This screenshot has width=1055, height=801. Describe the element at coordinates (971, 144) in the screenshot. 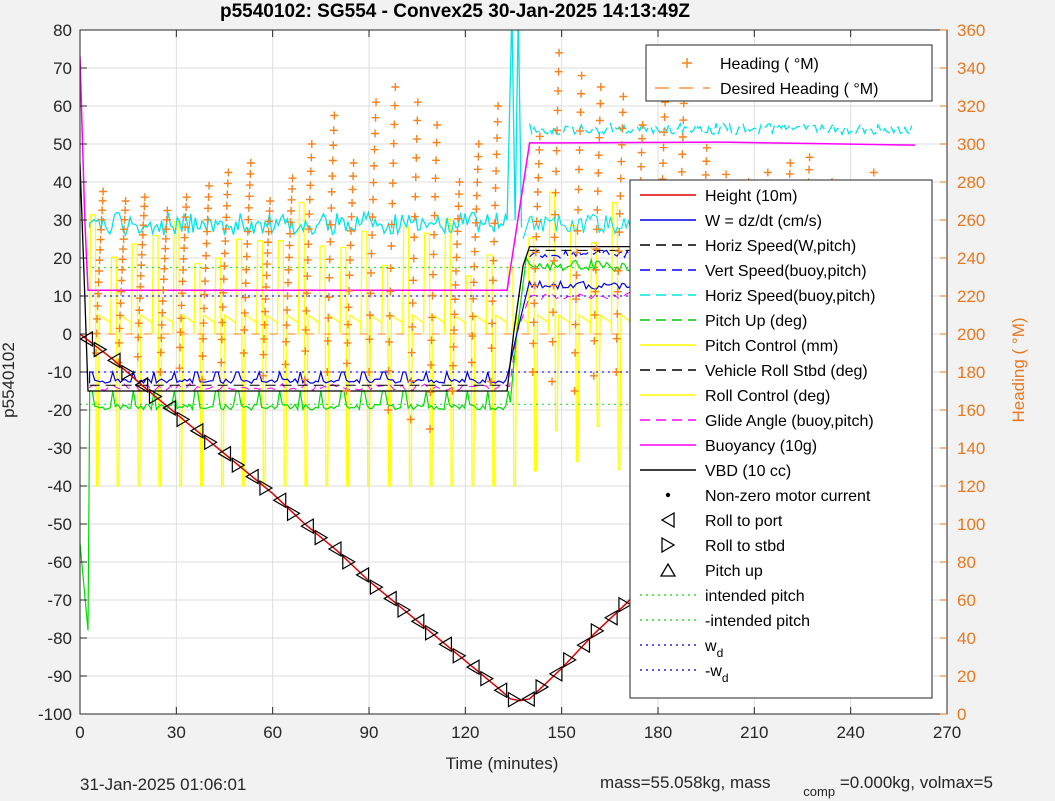

I see `y-tick-label-right: 300` at that location.